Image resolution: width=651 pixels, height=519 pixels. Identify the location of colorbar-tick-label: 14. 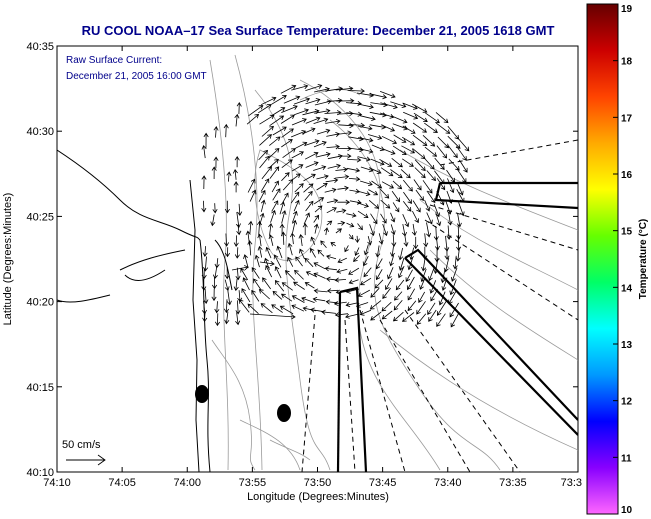
(627, 288).